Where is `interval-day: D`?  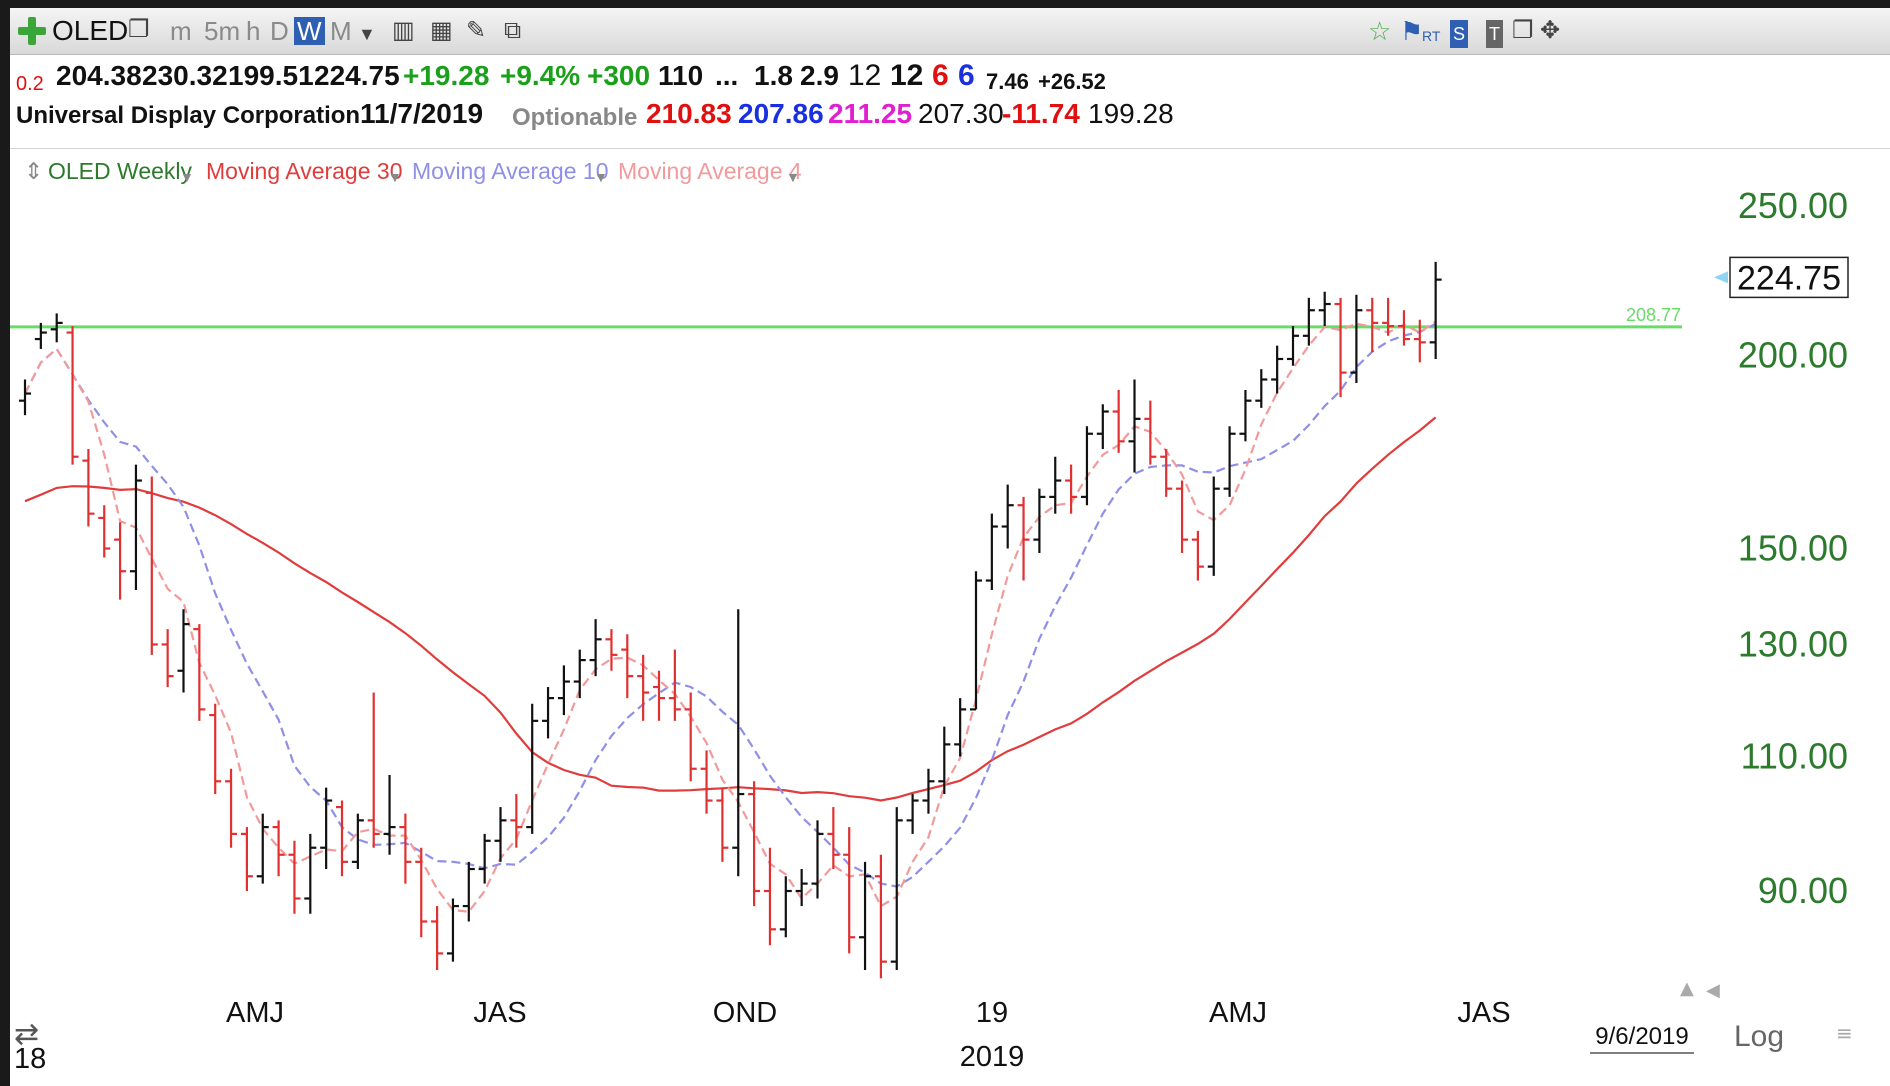 interval-day: D is located at coordinates (279, 31).